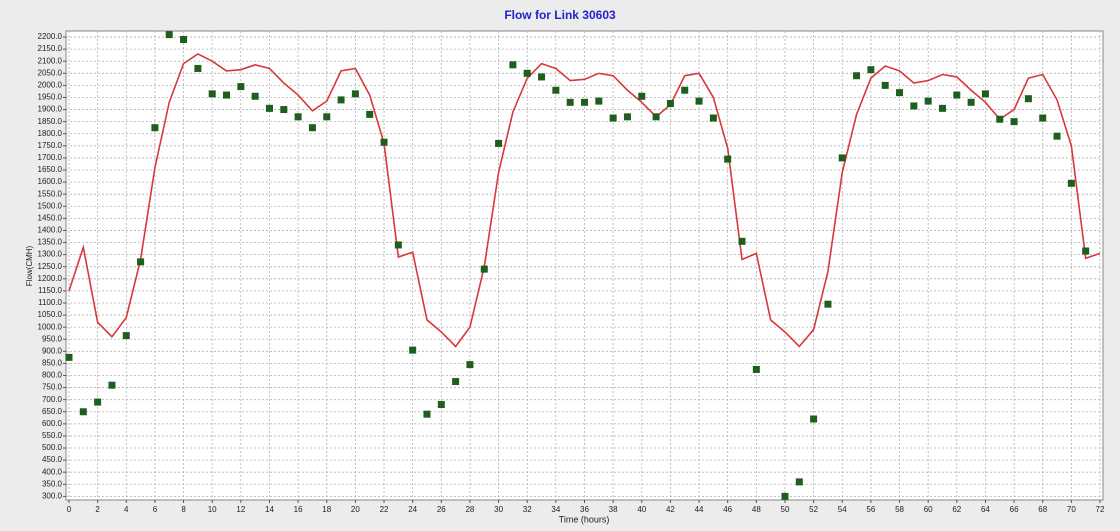  I want to click on x-tick-label: 36, so click(584, 509).